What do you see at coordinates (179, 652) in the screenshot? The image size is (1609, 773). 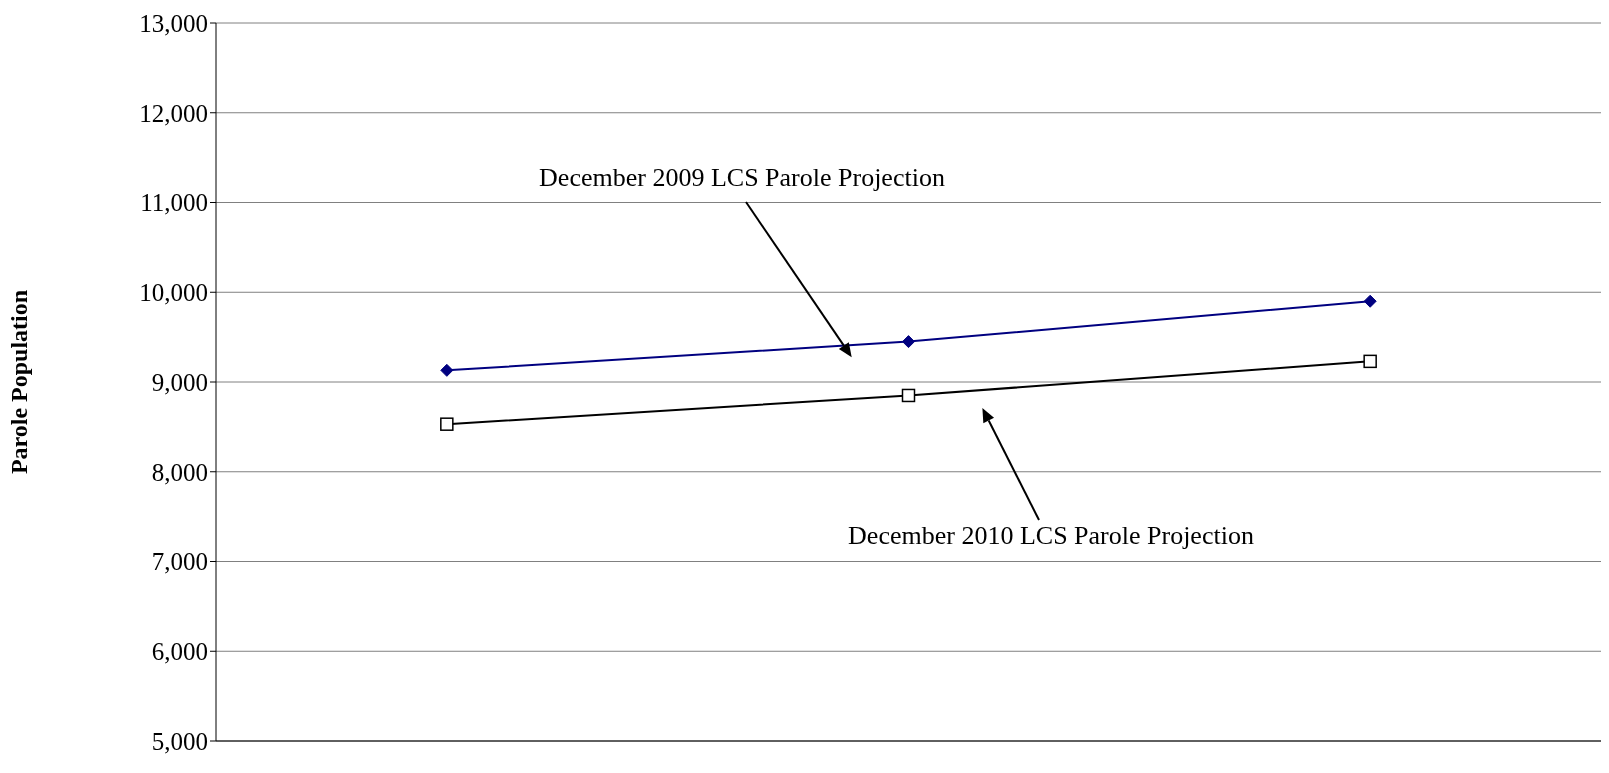 I see `y-tick-label: 6,000` at bounding box center [179, 652].